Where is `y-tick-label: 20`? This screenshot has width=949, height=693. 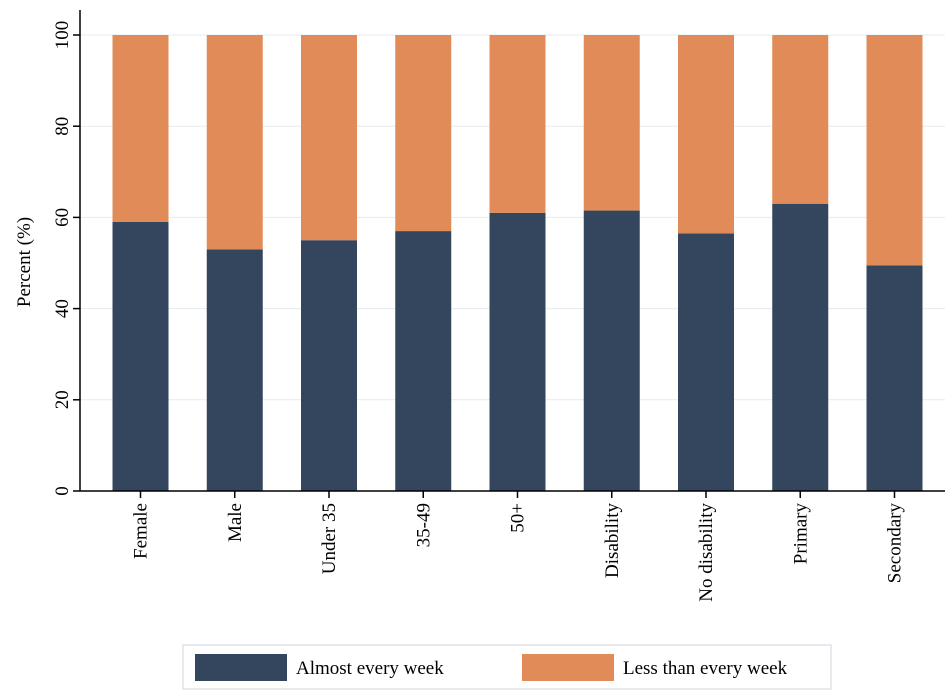 y-tick-label: 20 is located at coordinates (62, 399).